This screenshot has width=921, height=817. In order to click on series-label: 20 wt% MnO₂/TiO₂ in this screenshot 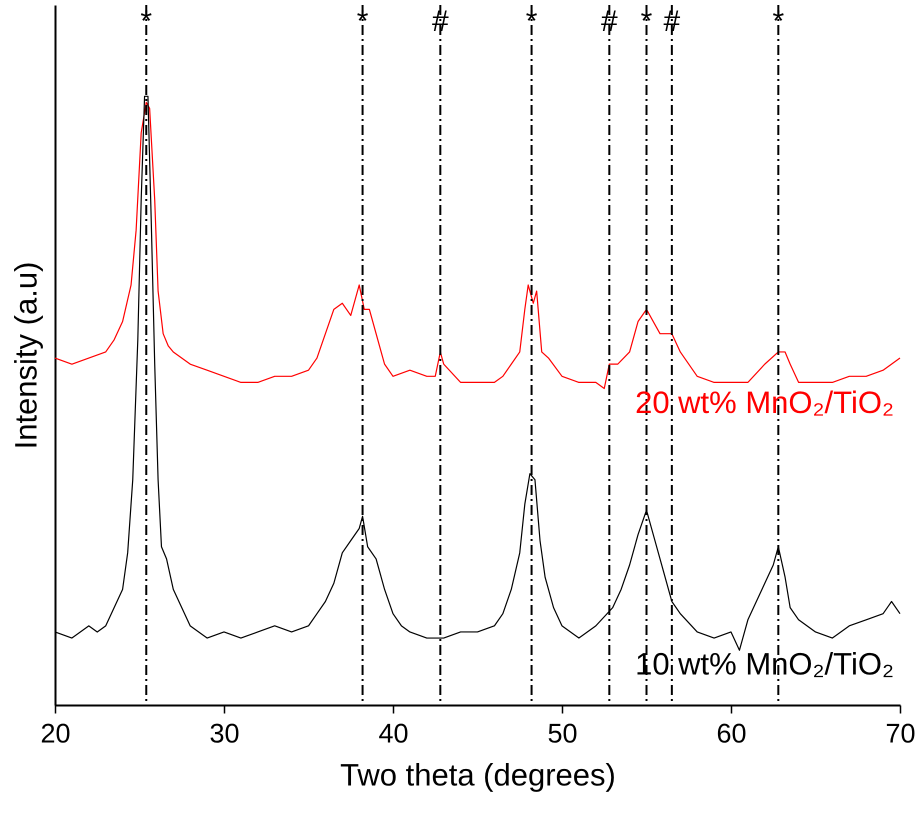, I will do `click(764, 402)`.